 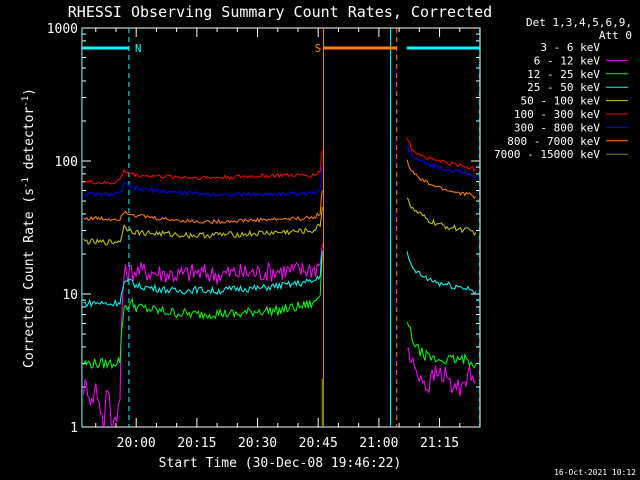 I want to click on legend-label: 12 - 25 keV, so click(x=563, y=74).